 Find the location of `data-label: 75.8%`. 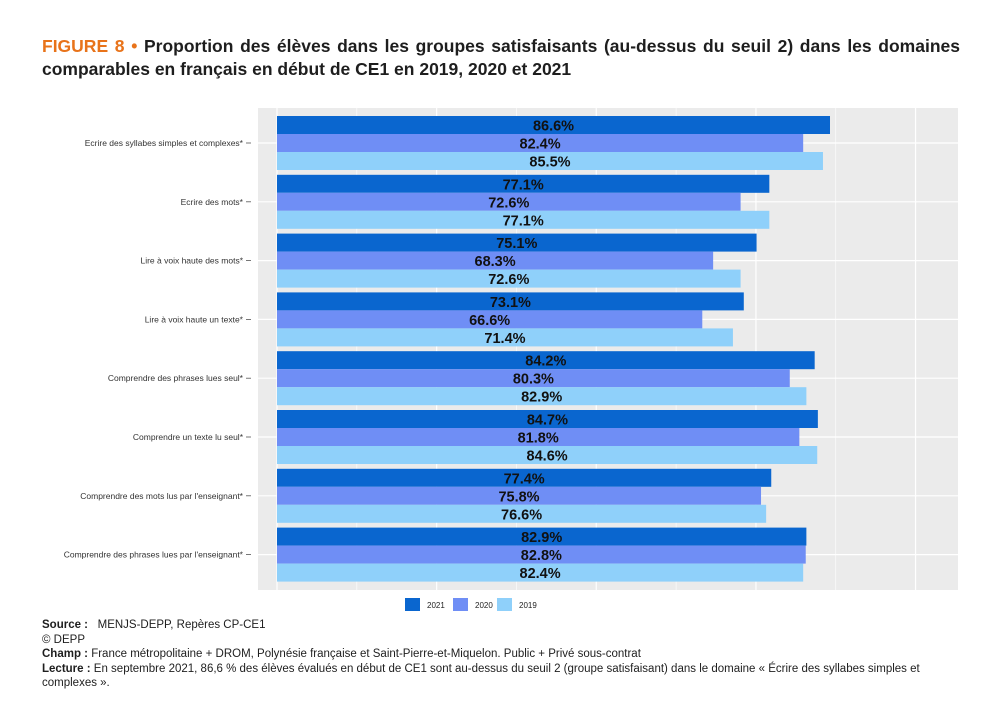

data-label: 75.8% is located at coordinates (518, 497).